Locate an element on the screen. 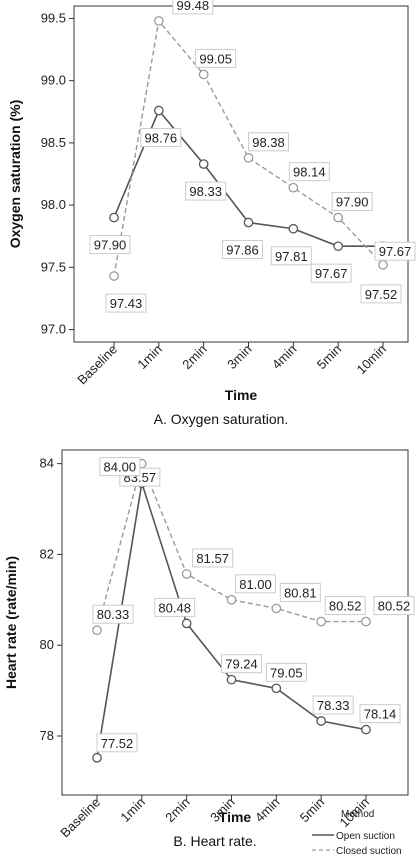 This screenshot has width=420, height=859. data-label-text: 78.14 is located at coordinates (380, 714).